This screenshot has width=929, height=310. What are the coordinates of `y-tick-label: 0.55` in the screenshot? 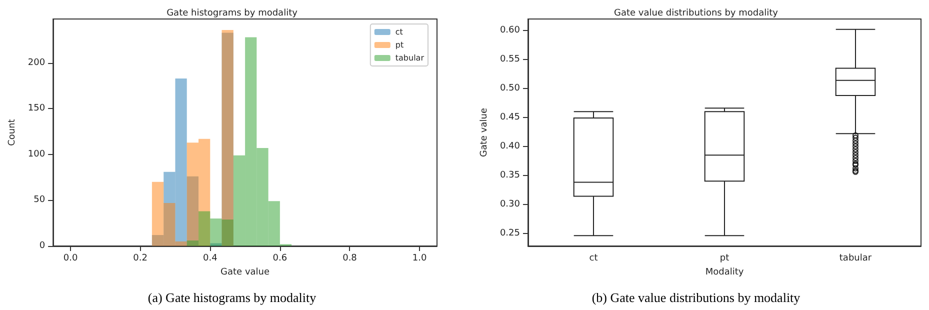 It's located at (510, 59).